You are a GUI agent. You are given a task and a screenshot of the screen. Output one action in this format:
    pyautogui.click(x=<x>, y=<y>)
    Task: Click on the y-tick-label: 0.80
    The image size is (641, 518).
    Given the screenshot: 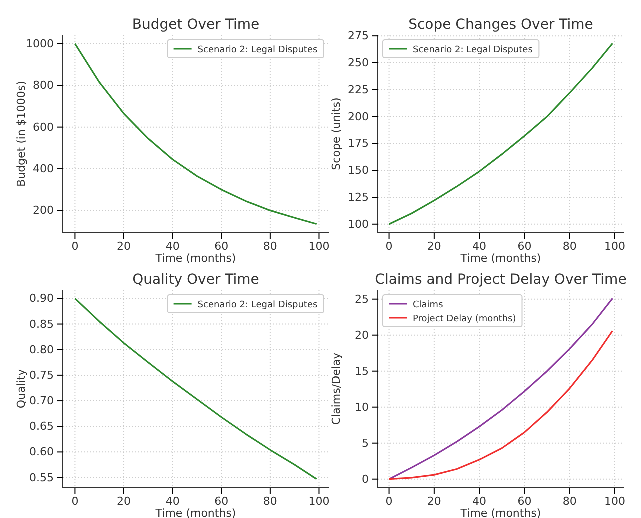 What is the action you would take?
    pyautogui.click(x=42, y=349)
    